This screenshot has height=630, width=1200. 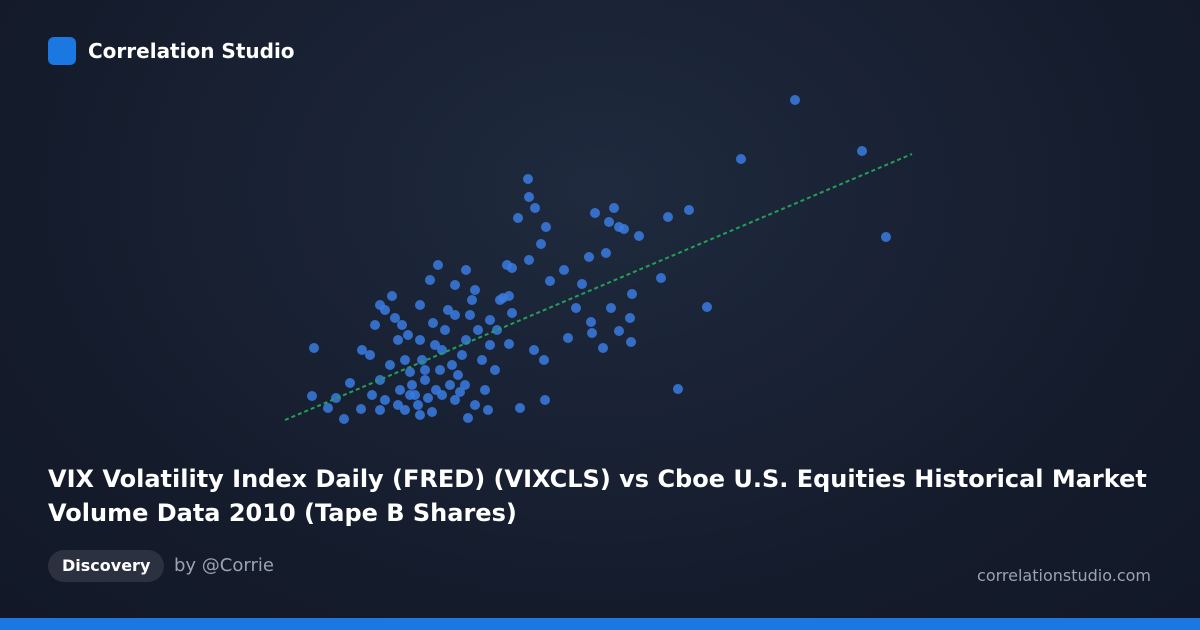 What do you see at coordinates (106, 566) in the screenshot?
I see `tag: Discovery` at bounding box center [106, 566].